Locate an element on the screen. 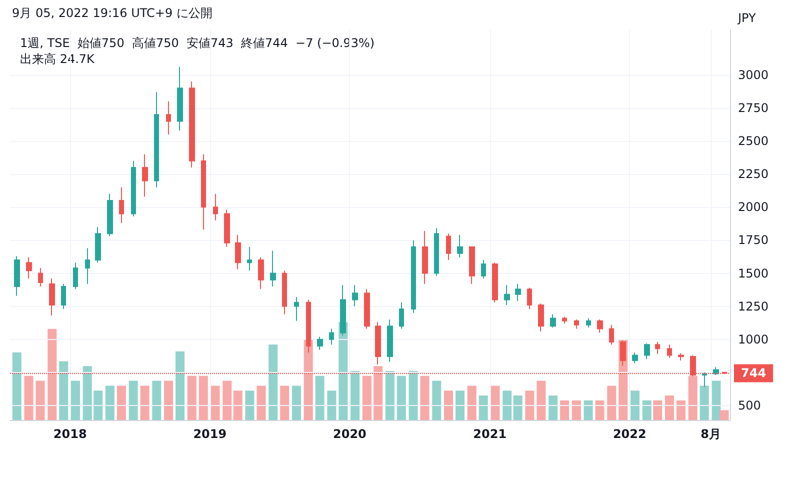 The width and height of the screenshot is (792, 483). x-tick-label: 2021 is located at coordinates (490, 434).